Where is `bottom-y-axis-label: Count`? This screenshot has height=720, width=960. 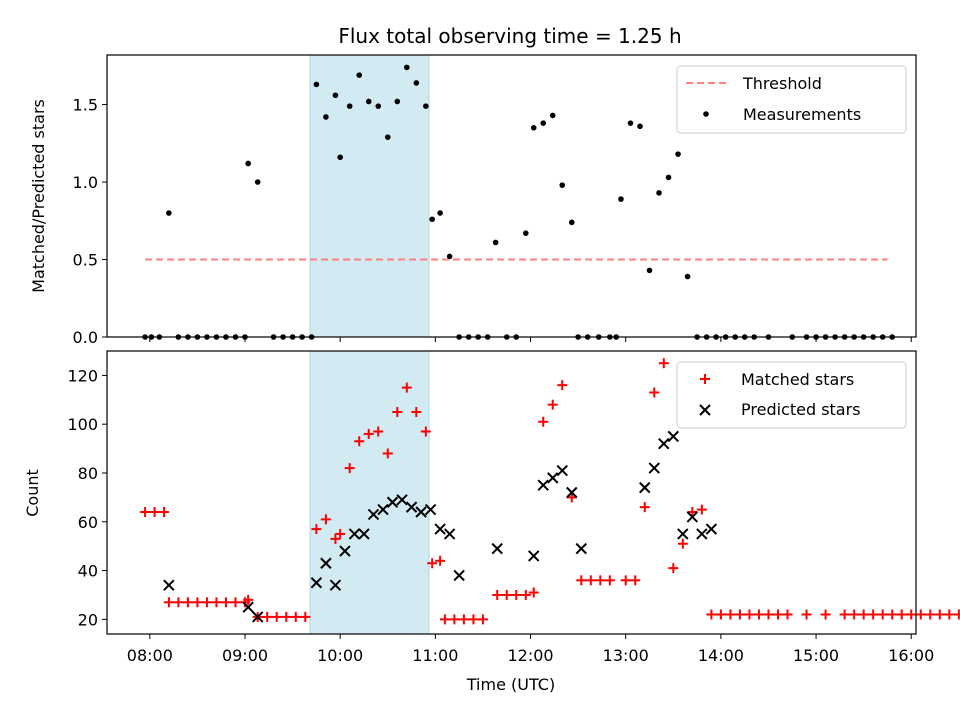
bottom-y-axis-label: Count is located at coordinates (32, 493).